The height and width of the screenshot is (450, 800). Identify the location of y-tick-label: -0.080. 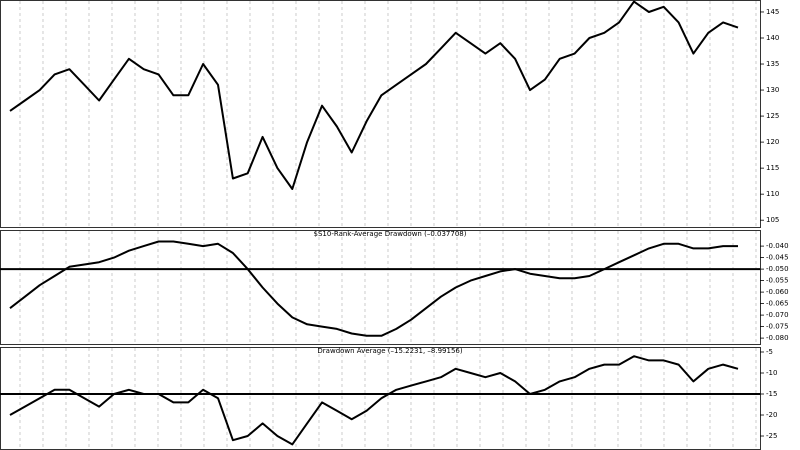
(777, 338).